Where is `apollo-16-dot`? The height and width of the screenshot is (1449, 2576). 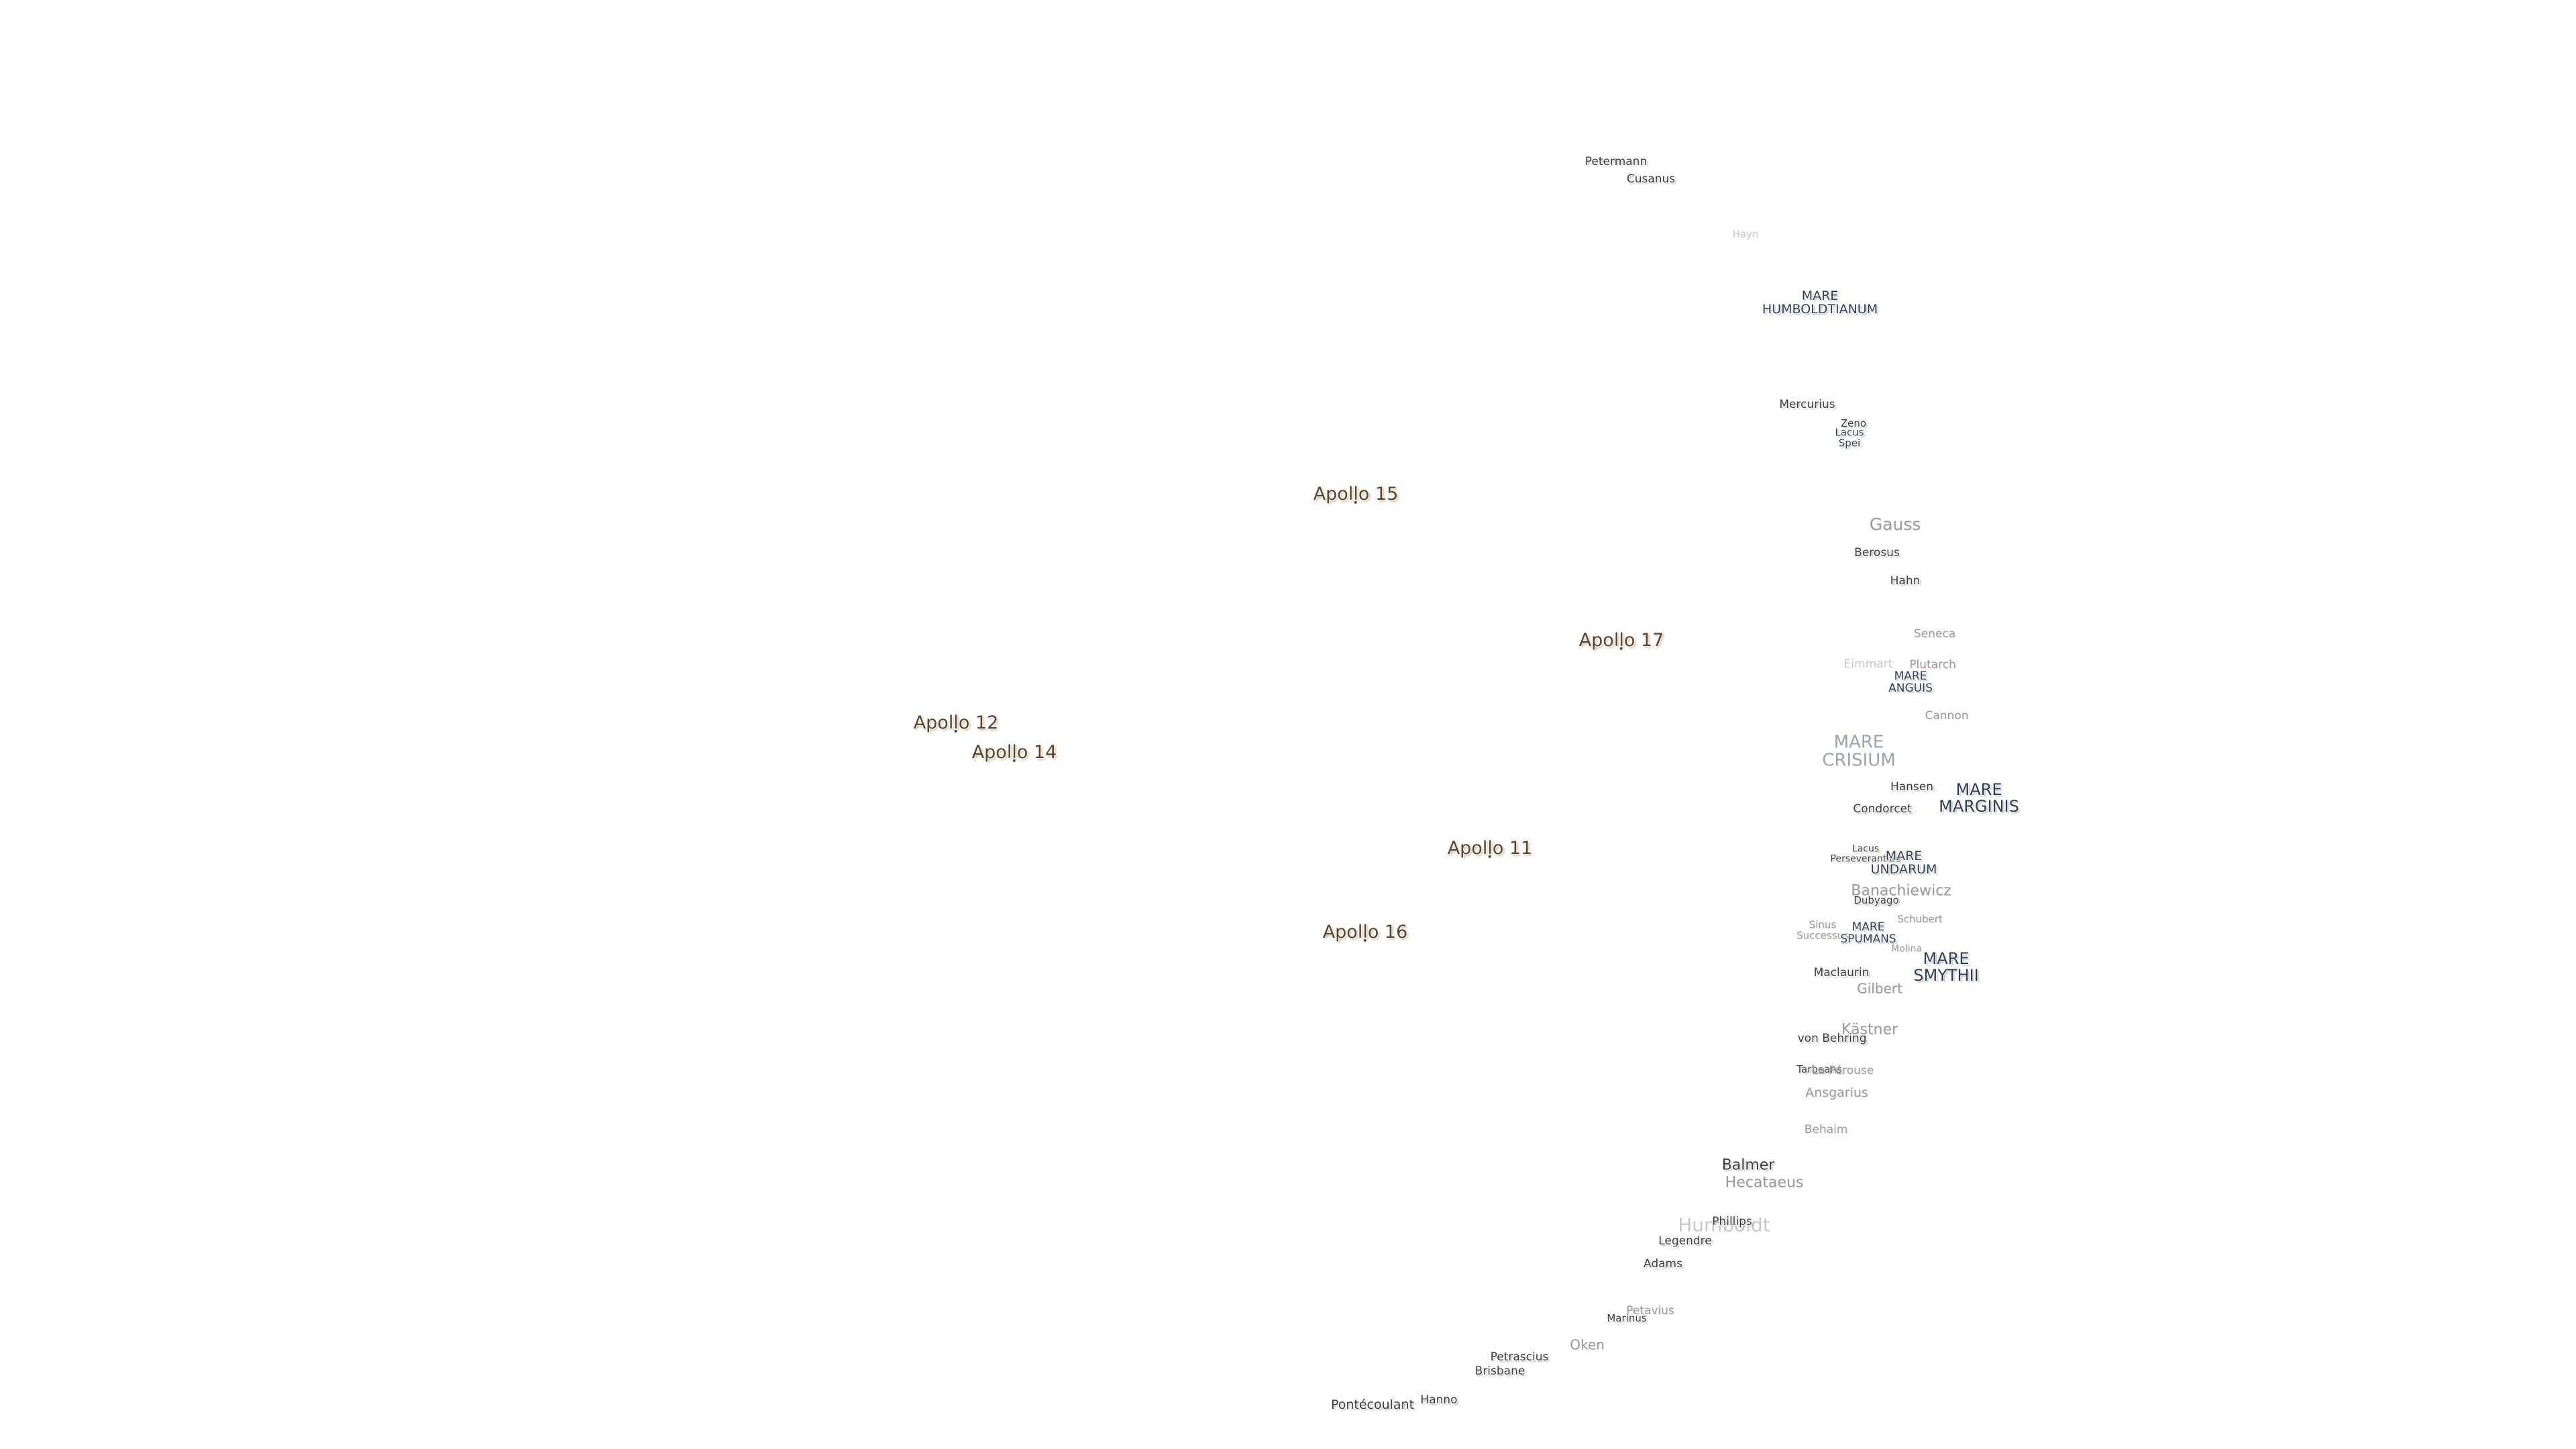
apollo-16-dot is located at coordinates (1365, 941).